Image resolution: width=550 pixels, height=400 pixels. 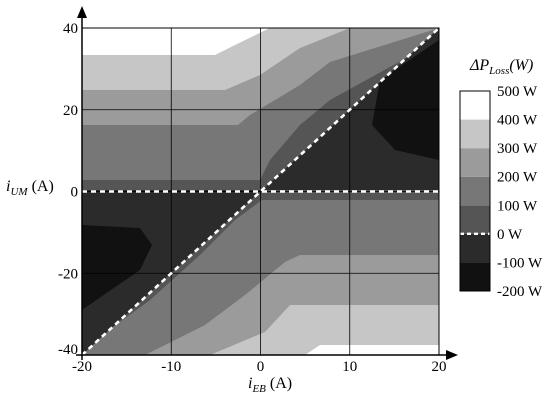 What do you see at coordinates (520, 263) in the screenshot?
I see `colorbar-tick-label: -100 W` at bounding box center [520, 263].